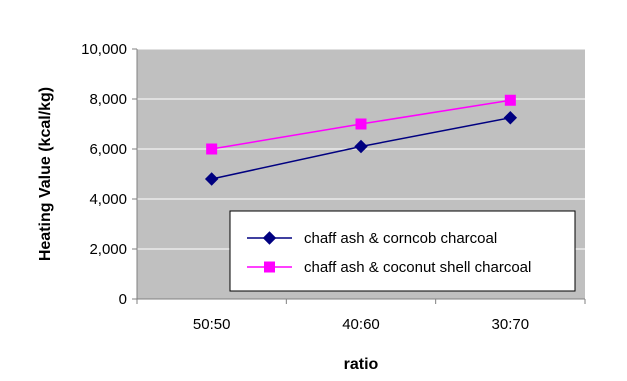  Describe the element at coordinates (108, 199) in the screenshot. I see `y-tick-label: 4,000` at that location.